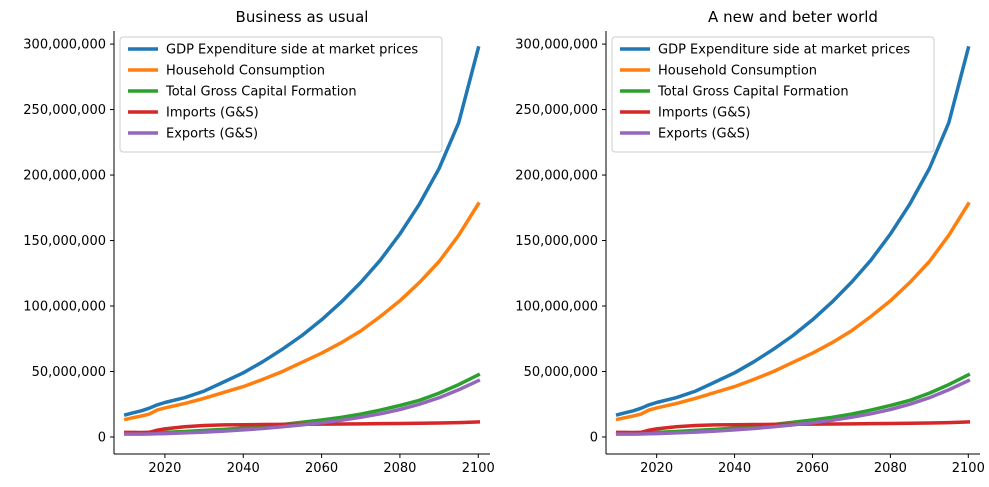 This screenshot has height=487, width=989. What do you see at coordinates (302, 17) in the screenshot?
I see `chart-title: Business as usual` at bounding box center [302, 17].